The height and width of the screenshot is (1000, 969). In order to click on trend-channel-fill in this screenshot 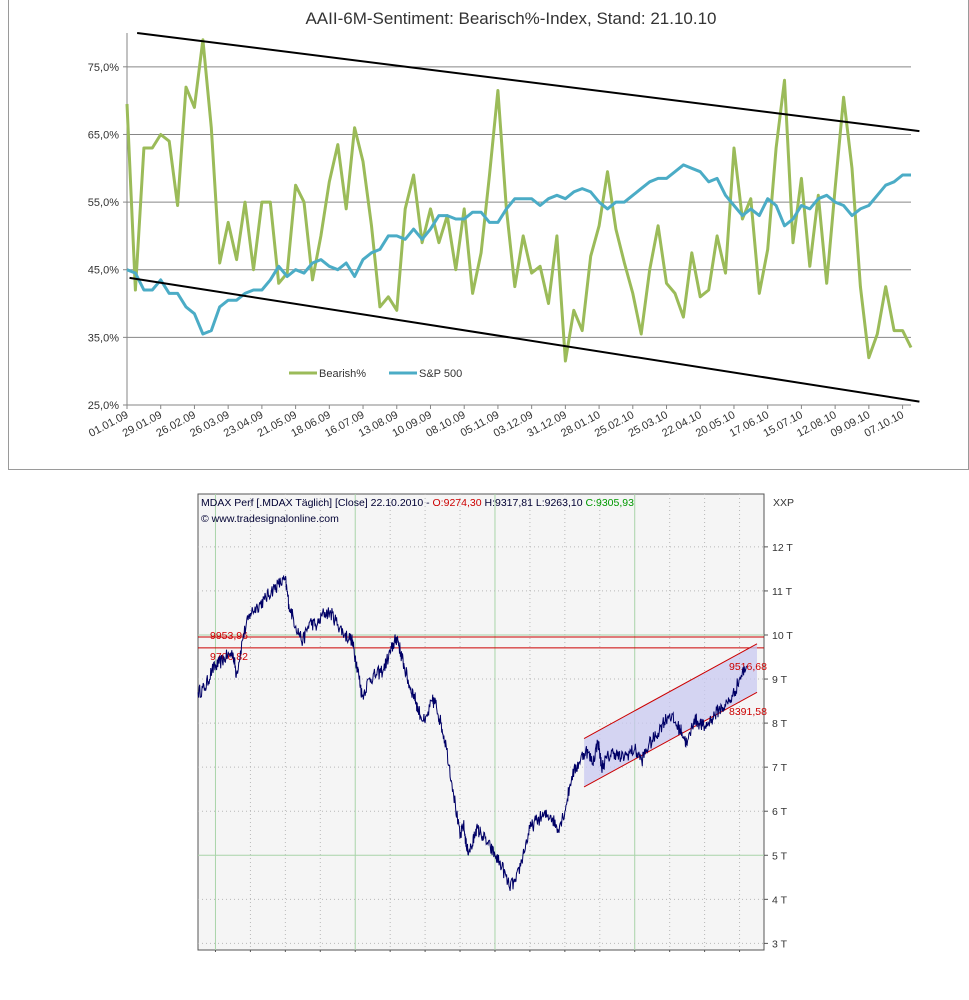, I will do `click(670, 715)`.